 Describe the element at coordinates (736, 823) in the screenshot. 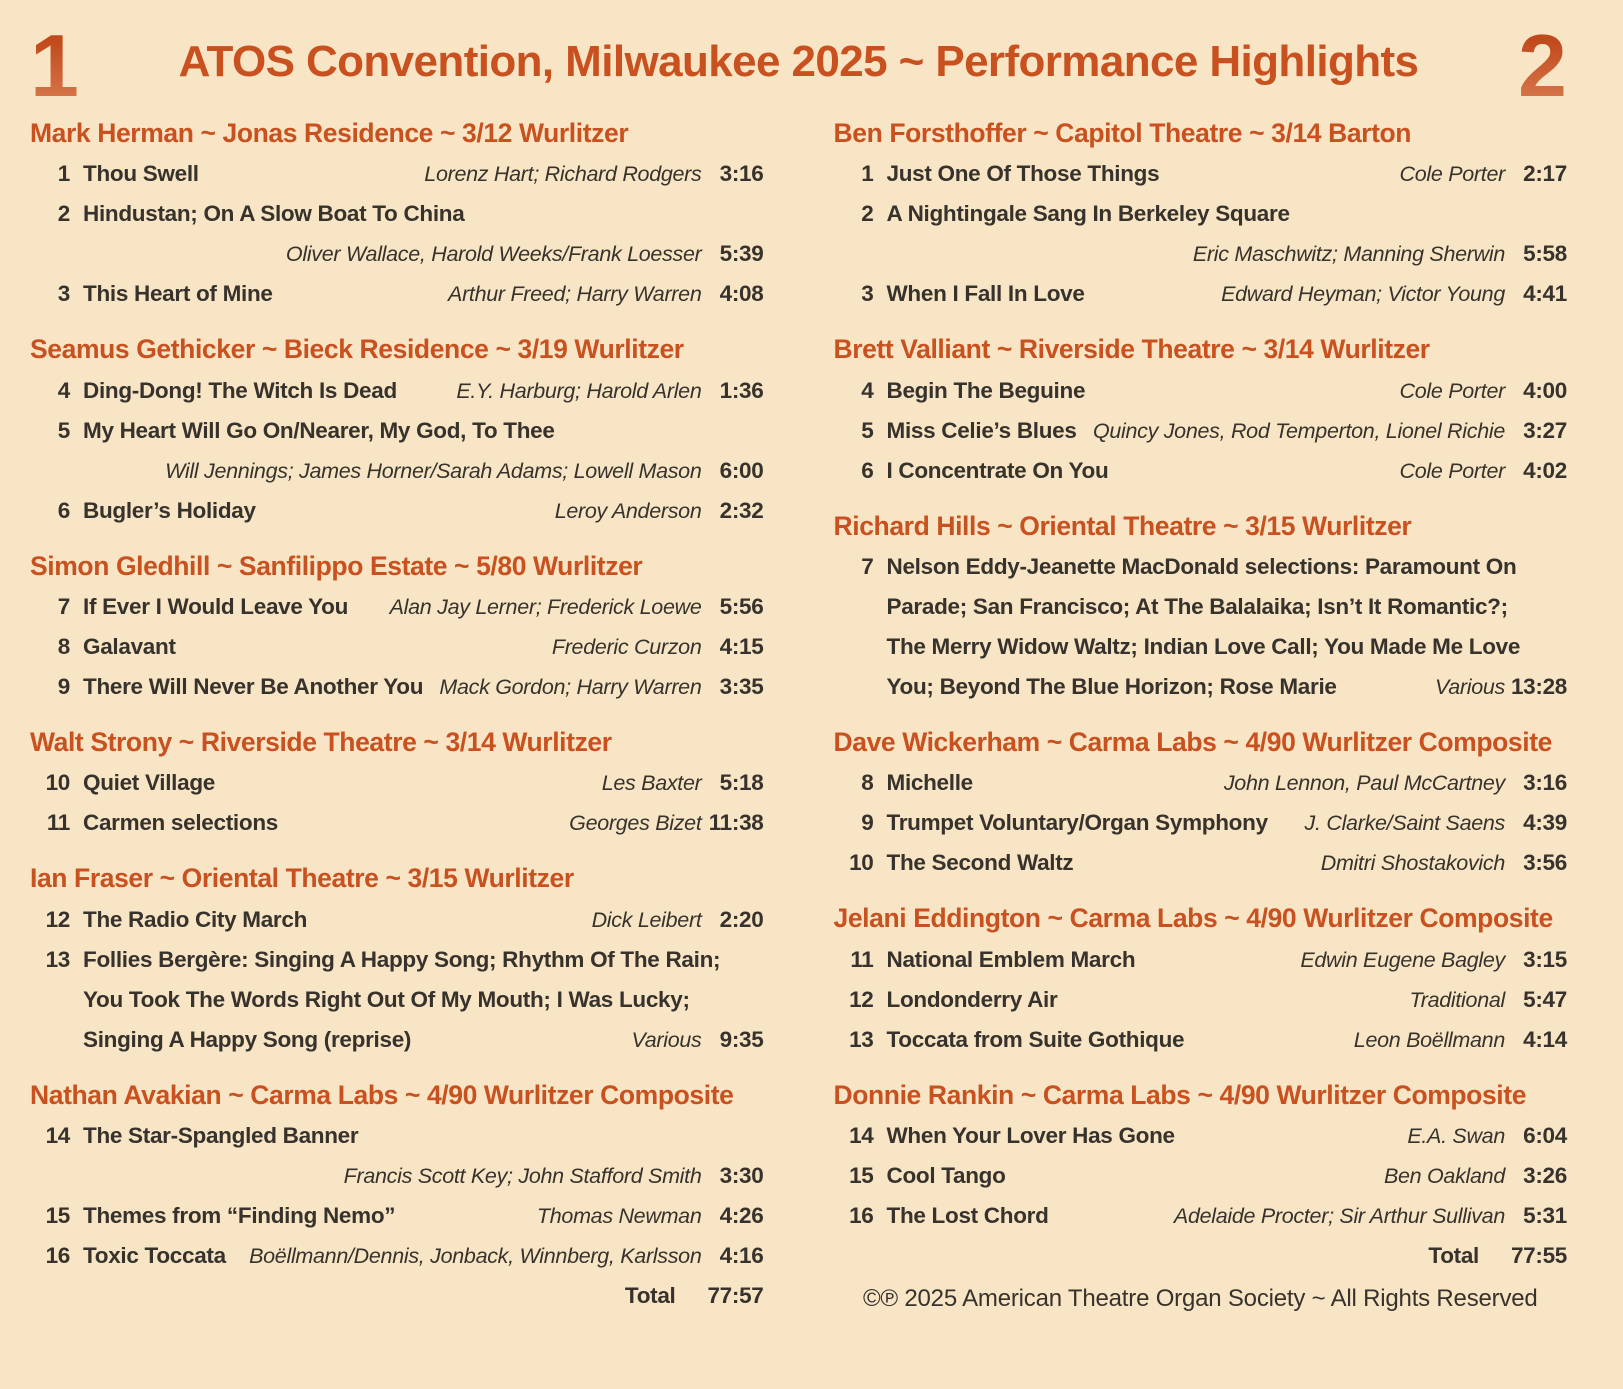

I see `track-time: 11:38` at that location.